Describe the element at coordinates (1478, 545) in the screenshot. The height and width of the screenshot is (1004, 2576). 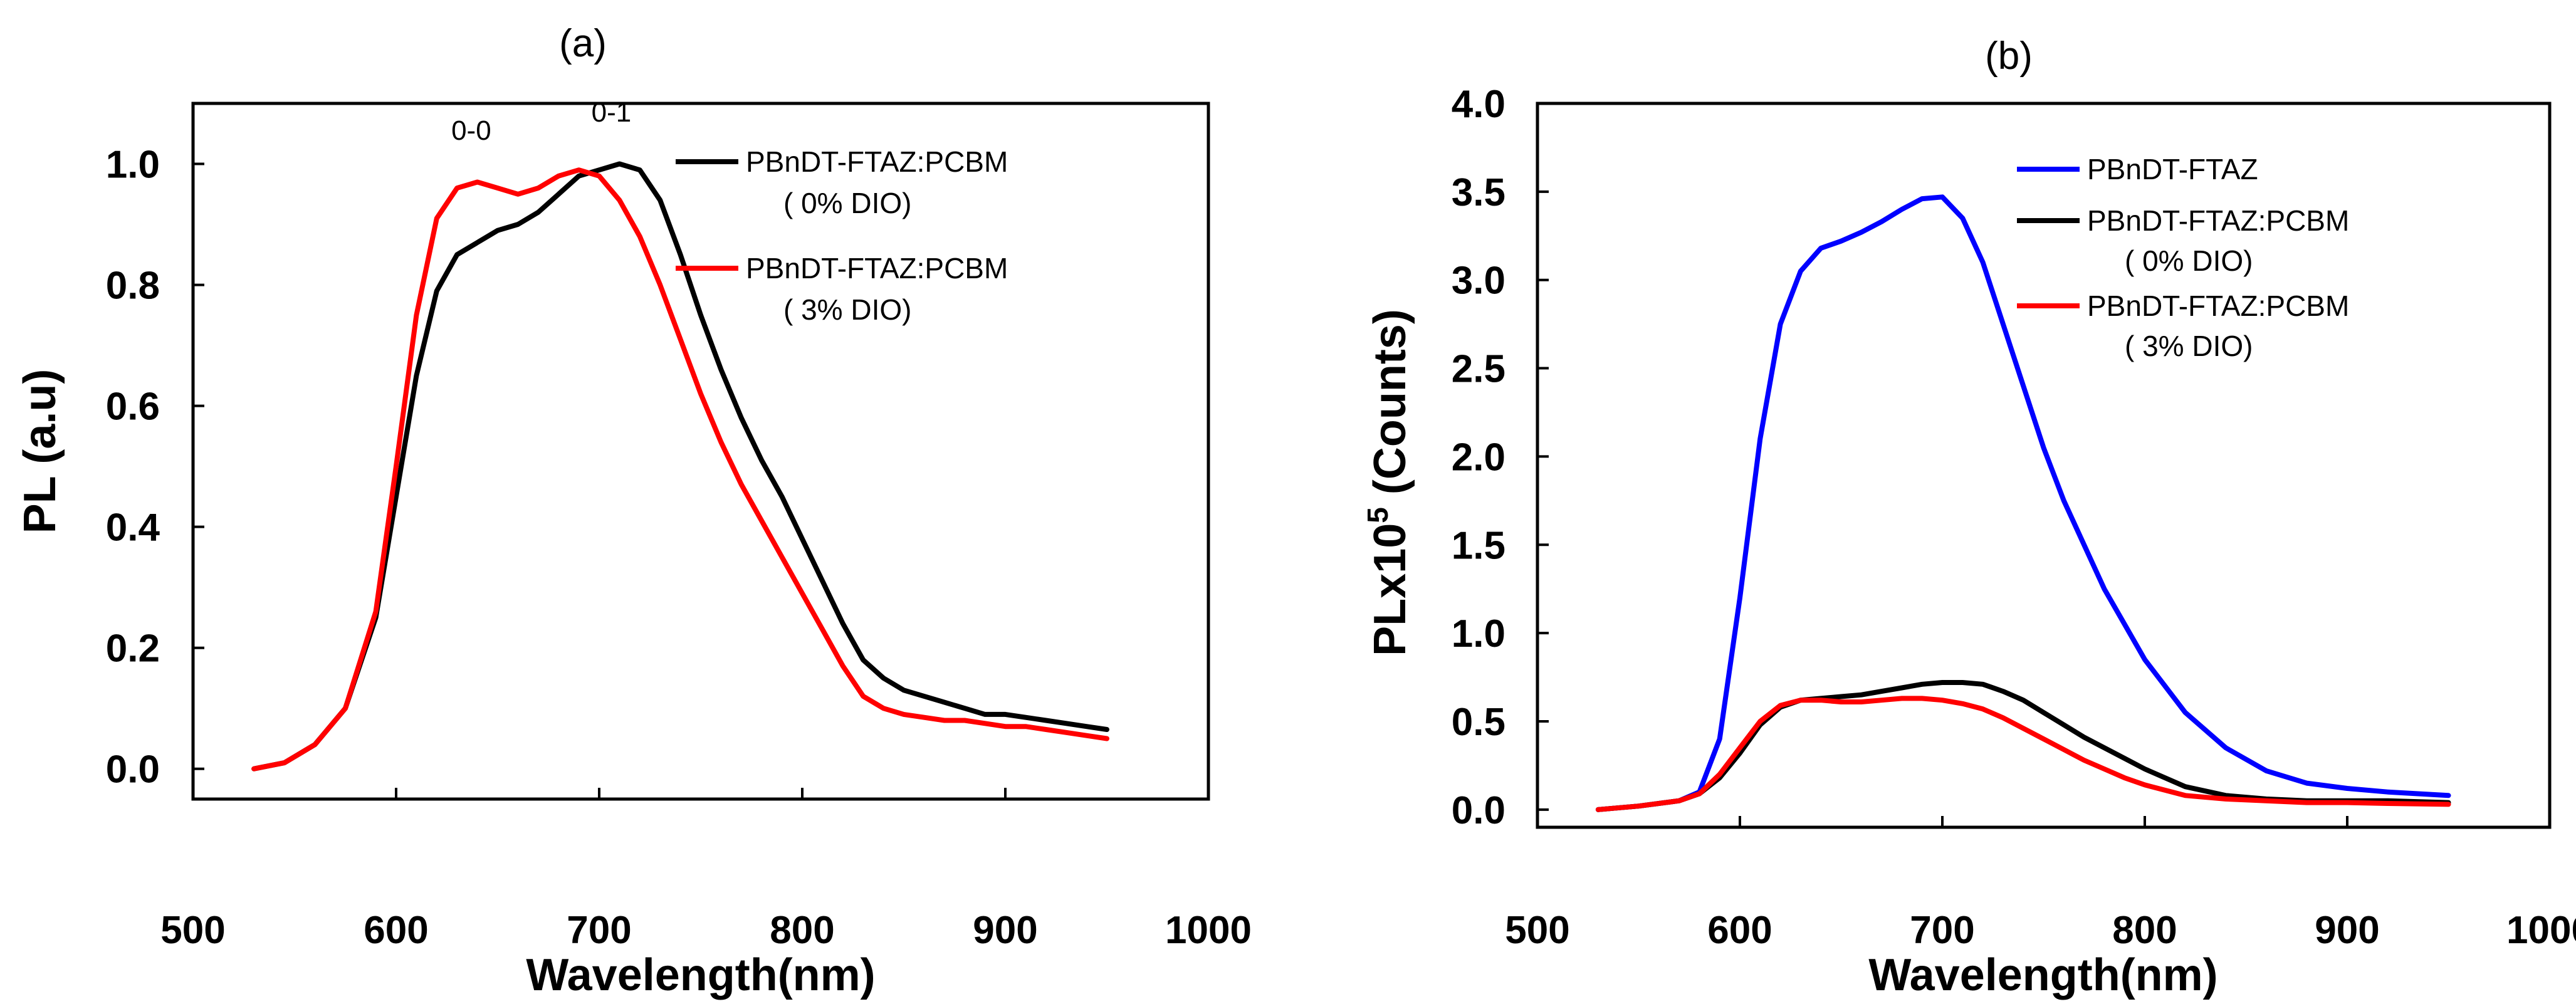
I see `y-tick-label-b-3: 1.5` at that location.